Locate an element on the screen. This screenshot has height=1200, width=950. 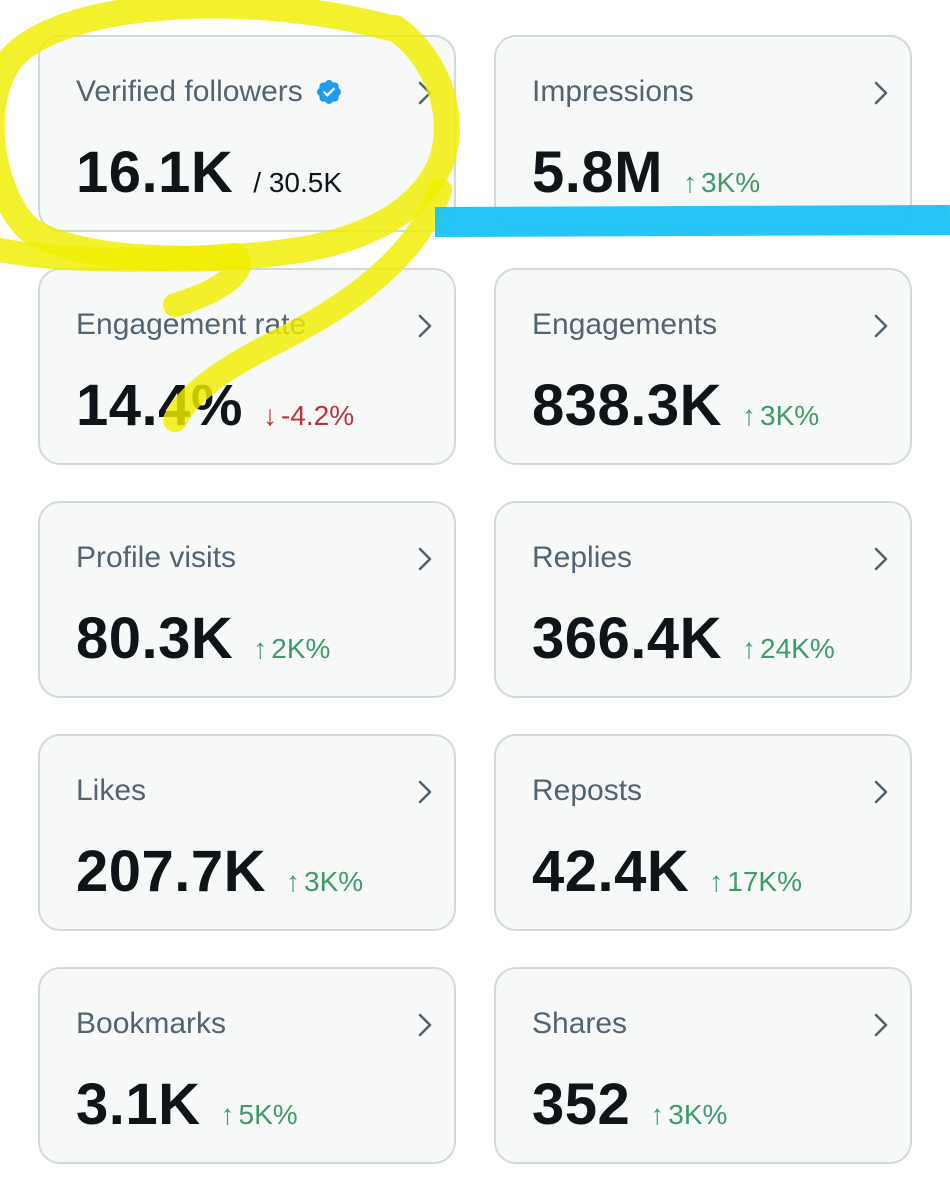
change-value: 24K% is located at coordinates (797, 648).